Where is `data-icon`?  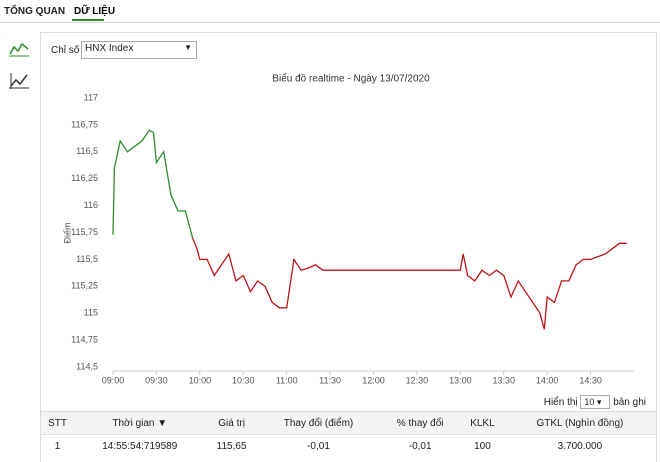
data-icon is located at coordinates (19, 81).